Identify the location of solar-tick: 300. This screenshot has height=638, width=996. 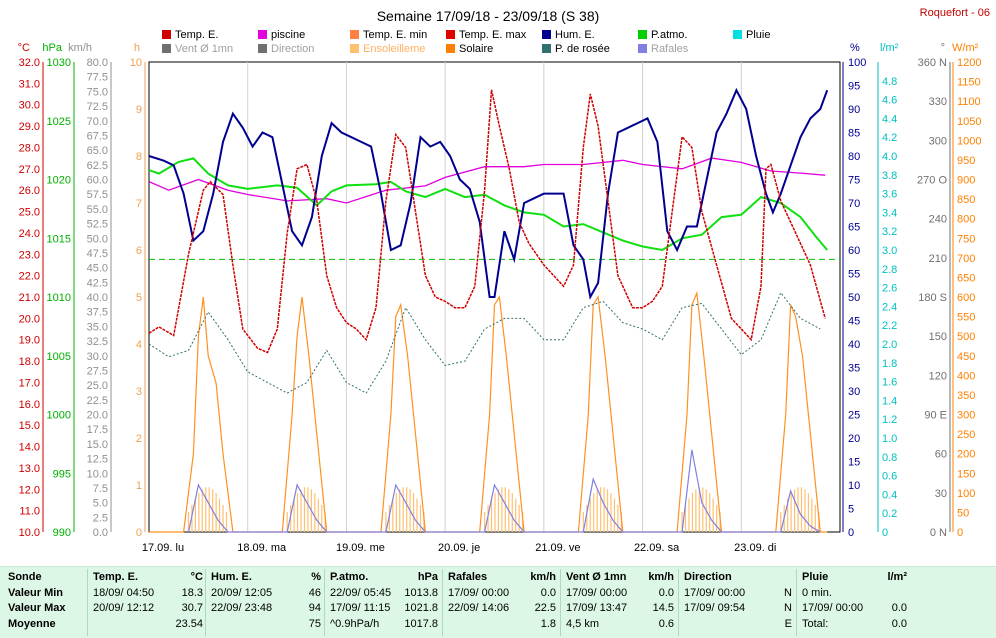
(966, 416).